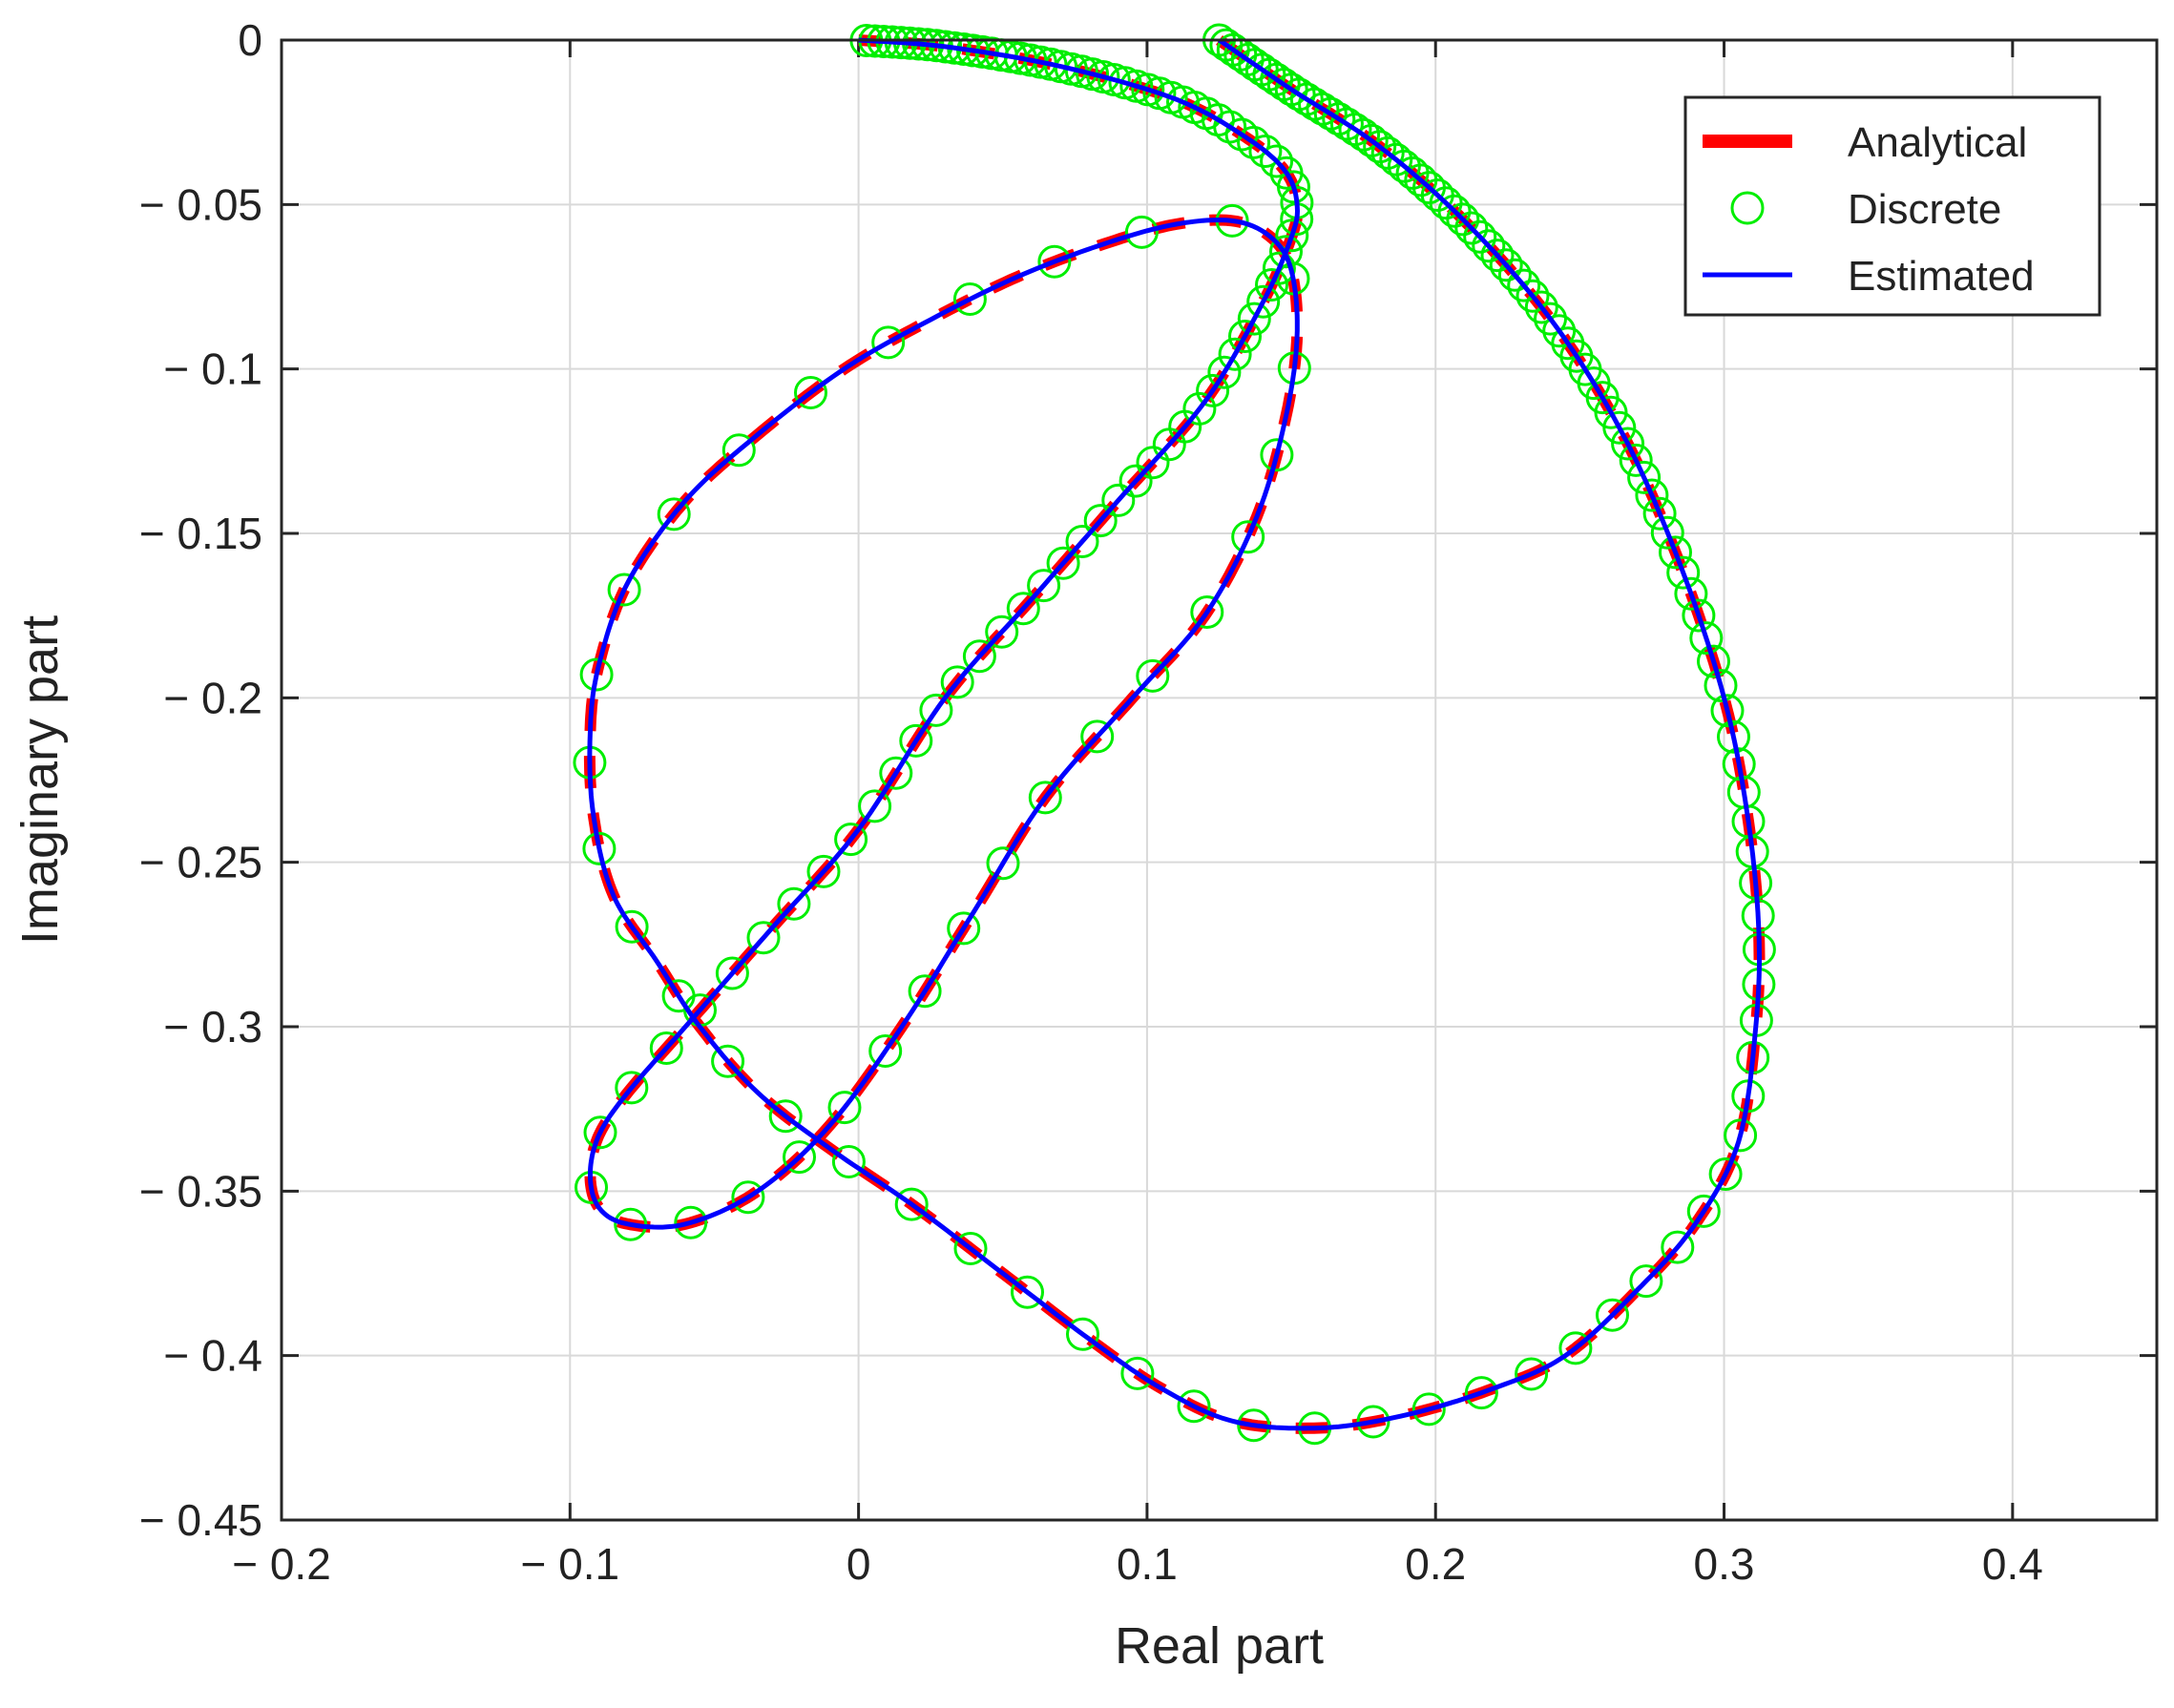  What do you see at coordinates (2012, 1564) in the screenshot?
I see `x-tick-label: 0.4` at bounding box center [2012, 1564].